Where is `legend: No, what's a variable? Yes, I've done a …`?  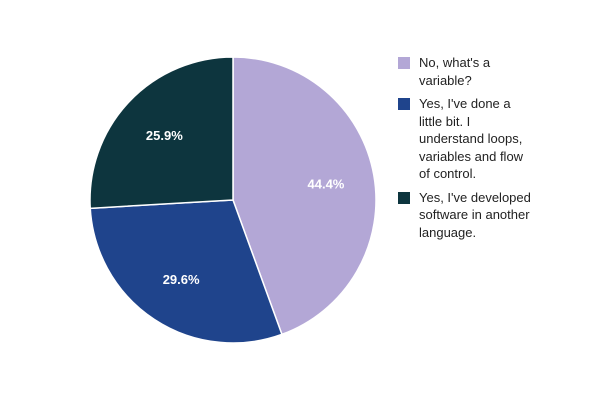
legend: No, what's a variable? Yes, I've done a … is located at coordinates (485, 150).